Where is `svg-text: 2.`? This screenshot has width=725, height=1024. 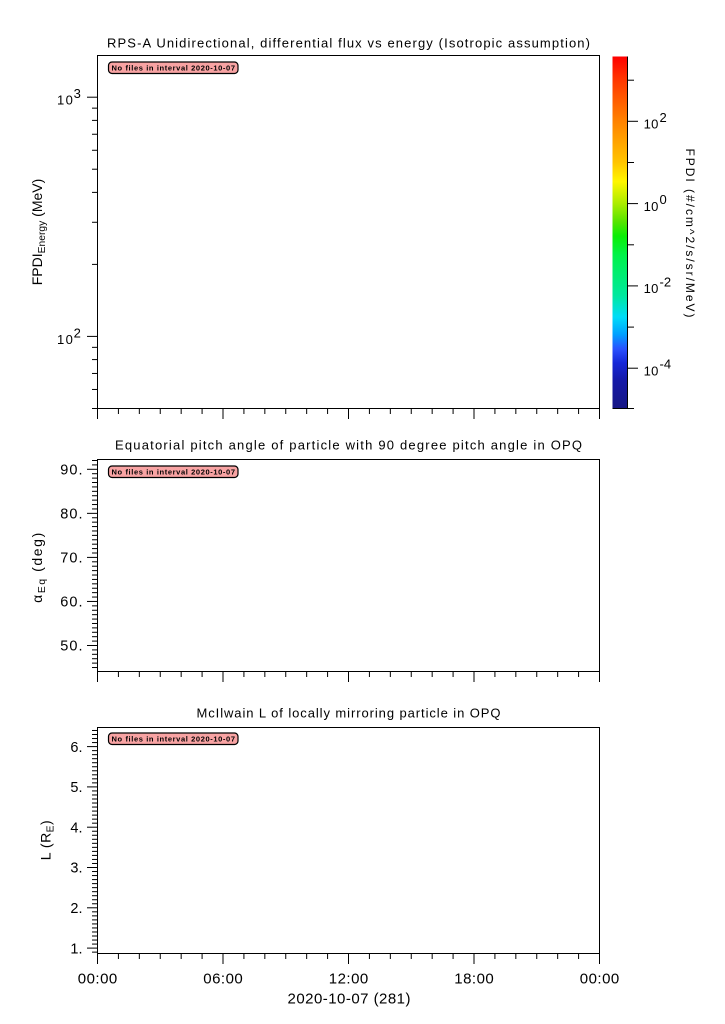
svg-text: 2. is located at coordinates (76, 909).